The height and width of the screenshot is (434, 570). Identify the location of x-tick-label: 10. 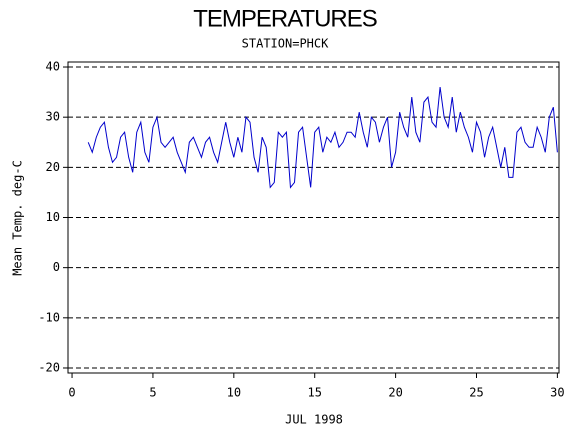
(234, 393).